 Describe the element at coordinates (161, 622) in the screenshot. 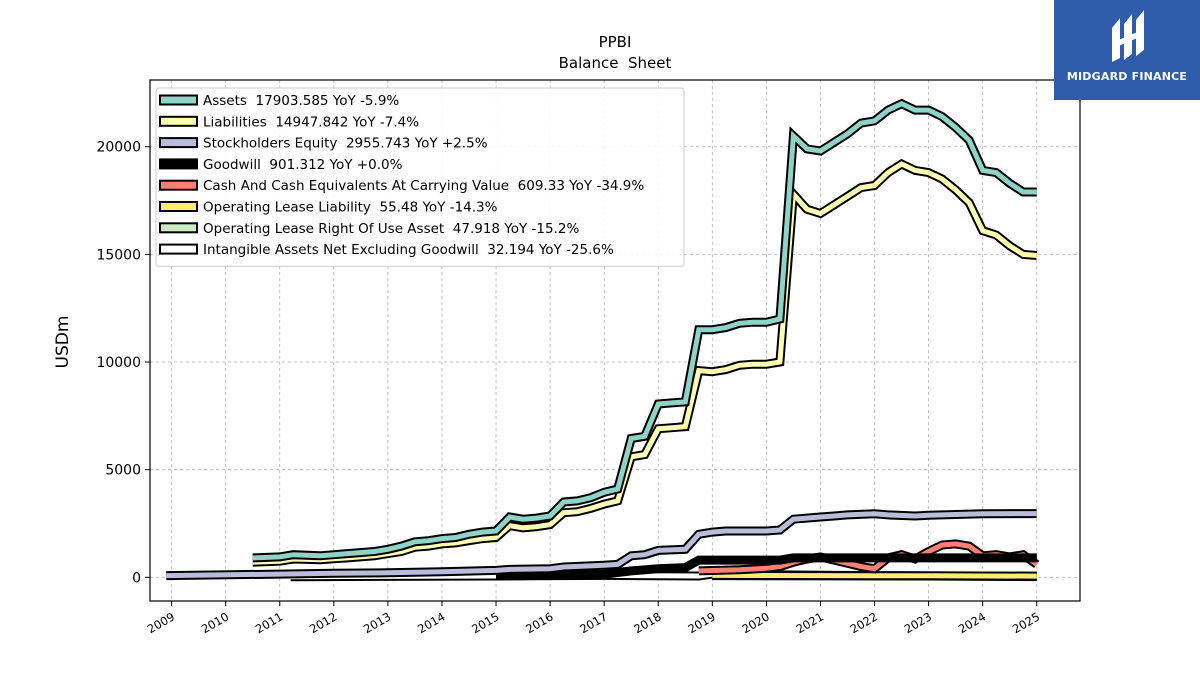

I see `x-tick-label: 2009` at that location.